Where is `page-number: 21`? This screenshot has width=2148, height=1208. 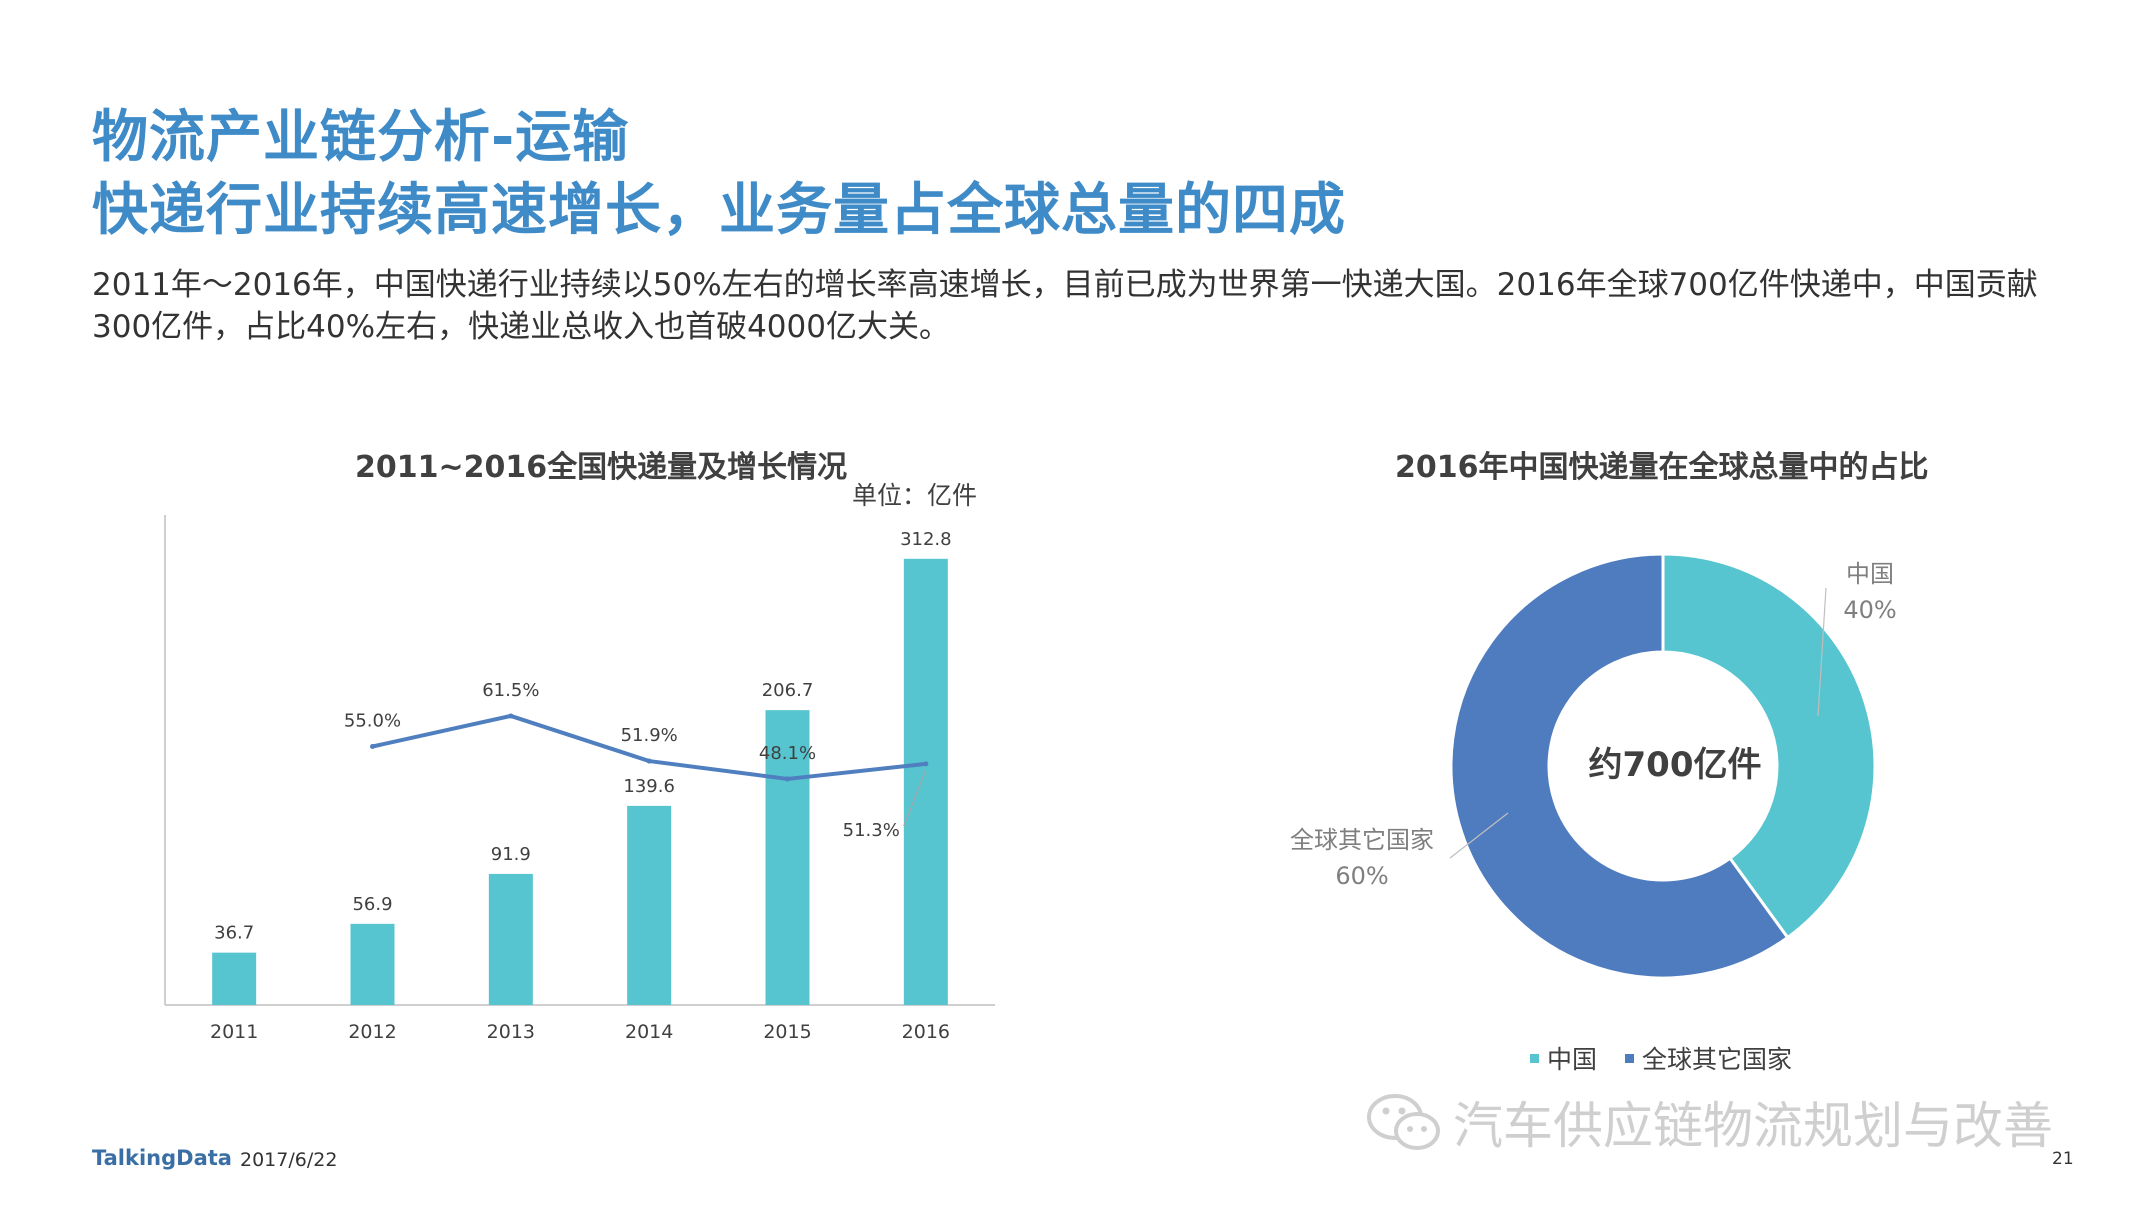
page-number: 21 is located at coordinates (2063, 1159).